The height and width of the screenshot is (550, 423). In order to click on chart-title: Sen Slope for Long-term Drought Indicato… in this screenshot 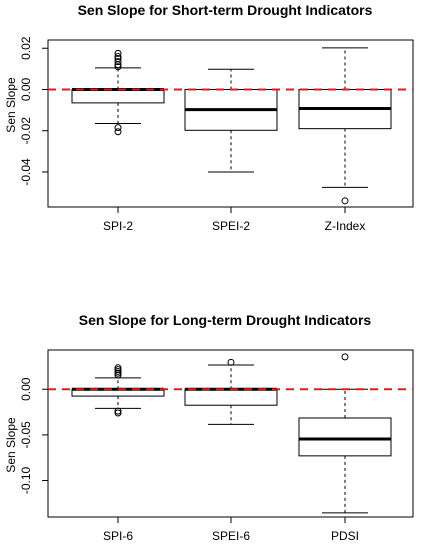, I will do `click(225, 320)`.